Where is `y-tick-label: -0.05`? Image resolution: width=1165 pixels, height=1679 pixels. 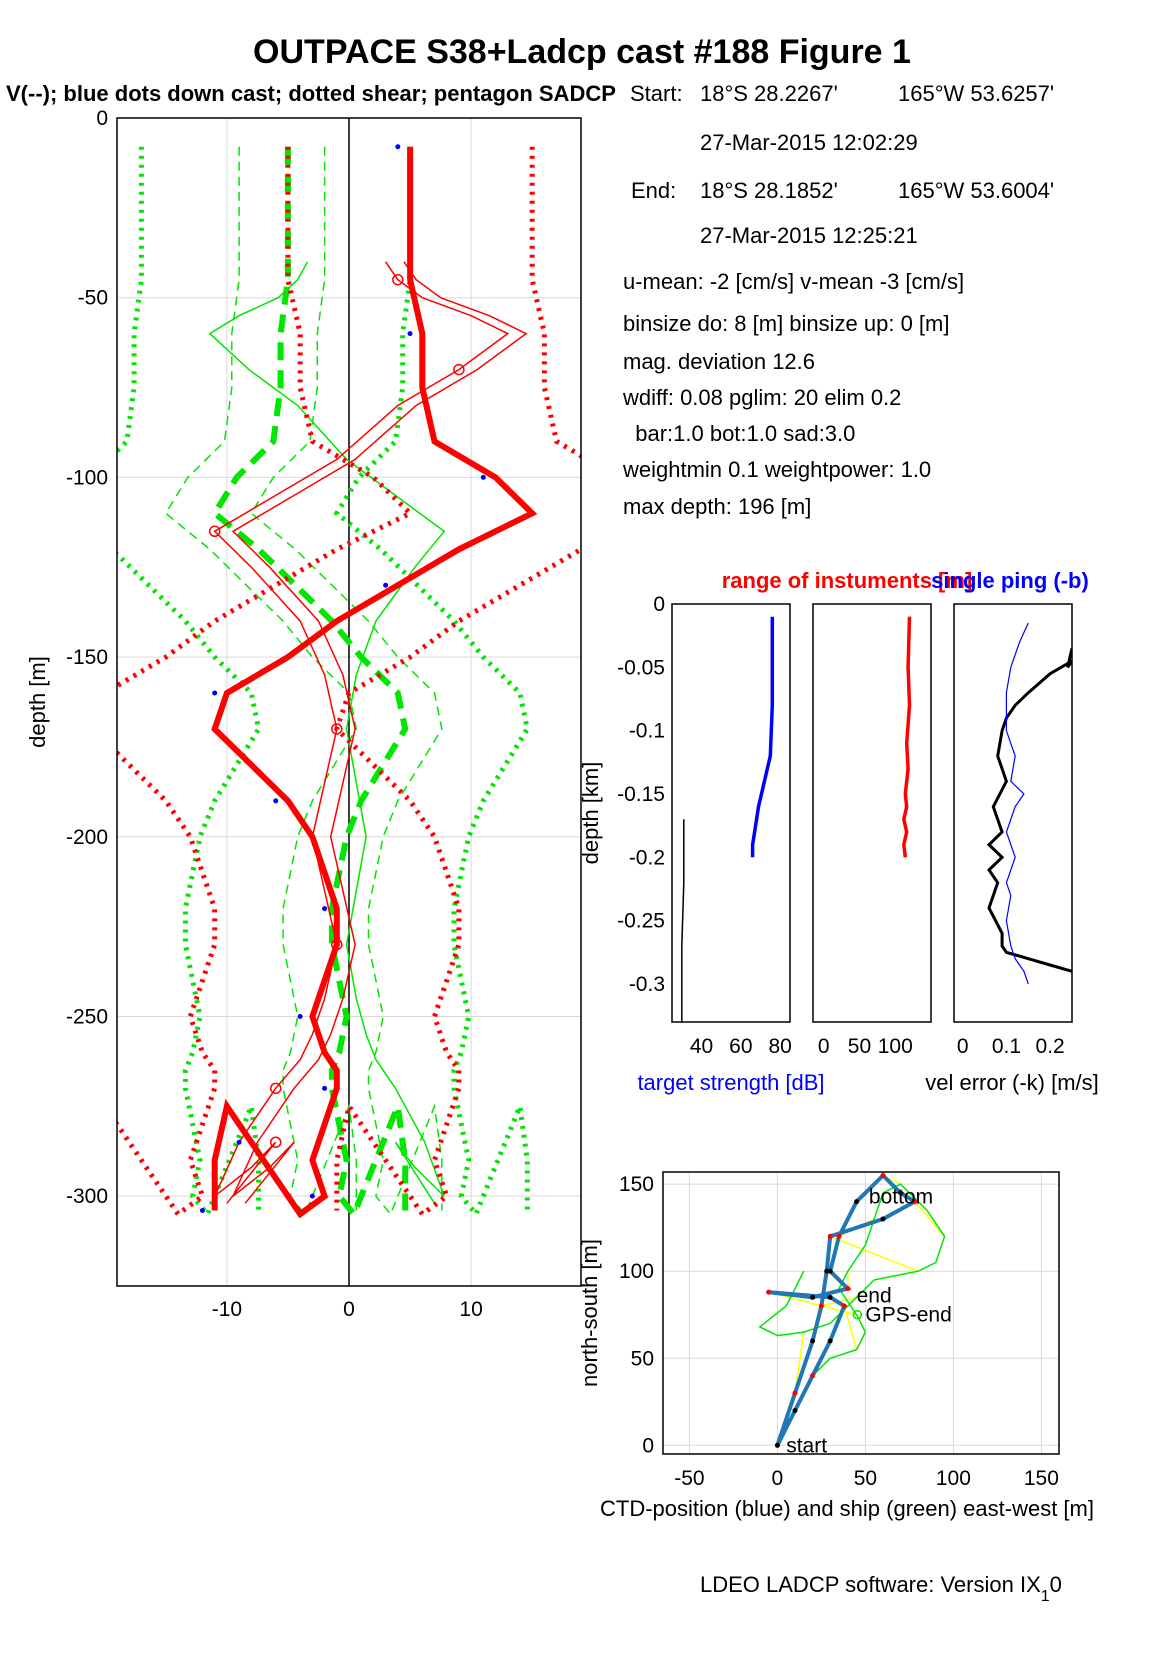 y-tick-label: -0.05 is located at coordinates (641, 667).